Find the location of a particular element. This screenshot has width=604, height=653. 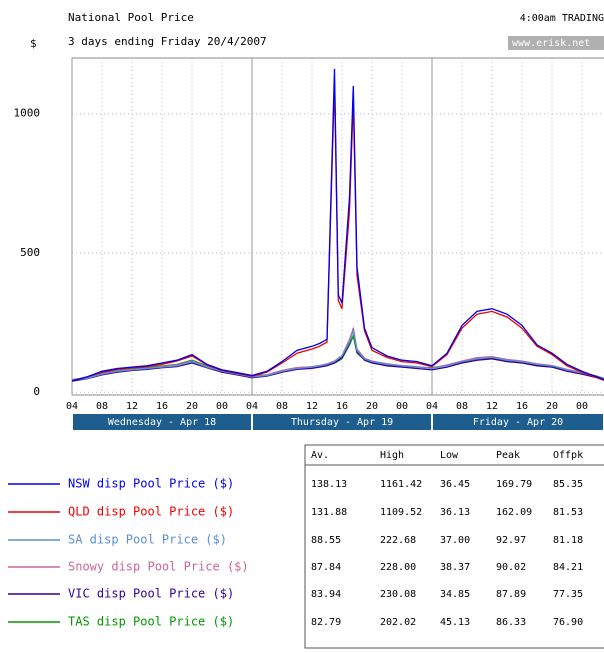

source-box is located at coordinates (556, 43).